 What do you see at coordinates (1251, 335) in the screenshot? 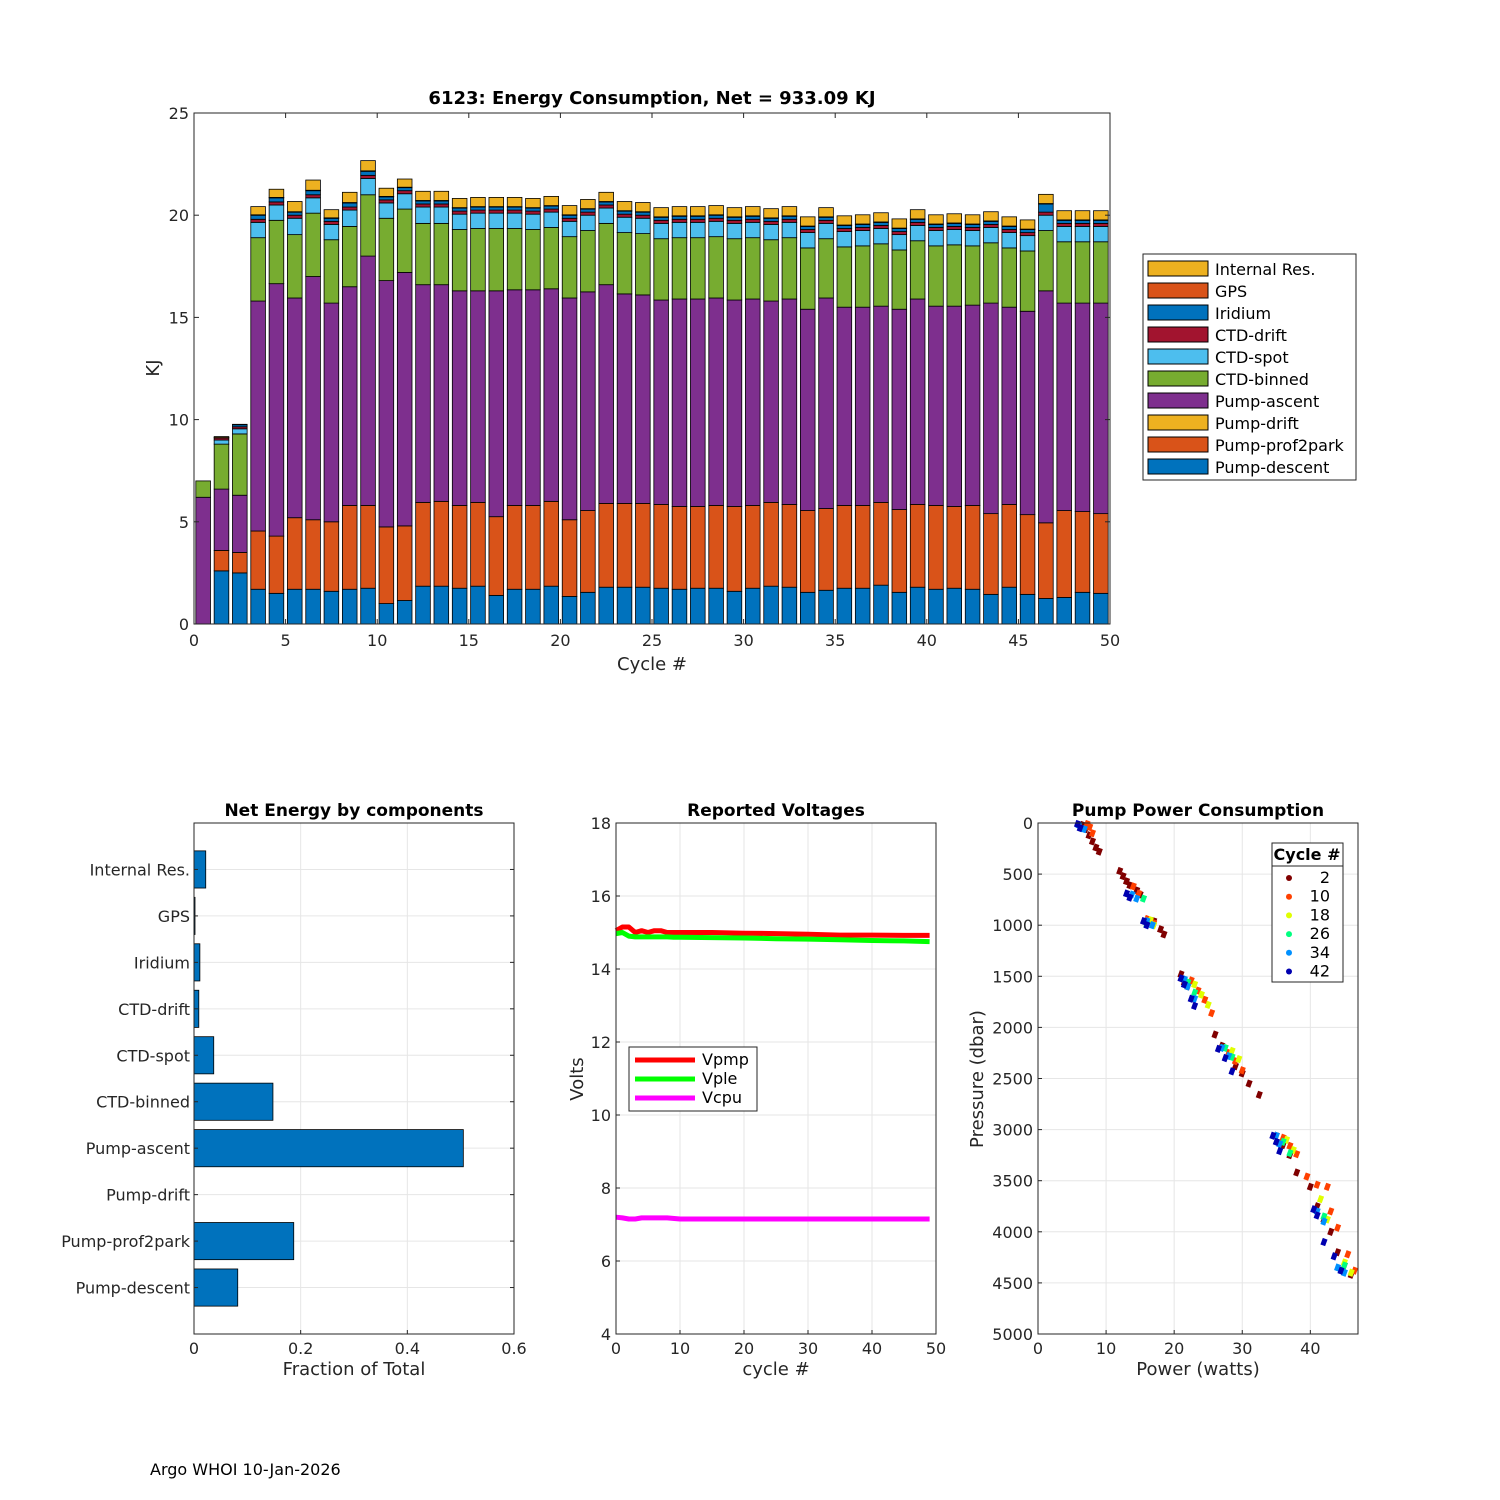
I see `legend-label: CTD-drift` at bounding box center [1251, 335].